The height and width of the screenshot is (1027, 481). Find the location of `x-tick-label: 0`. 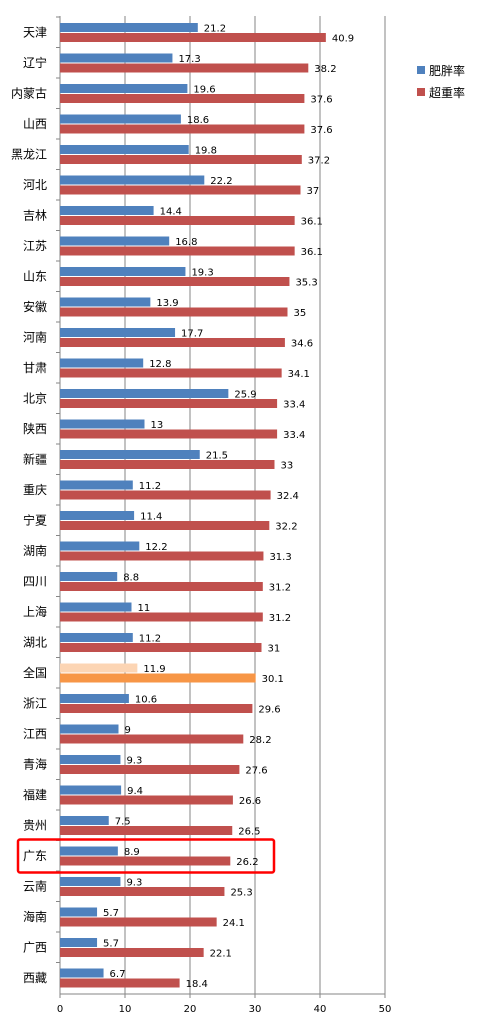

x-tick-label: 0 is located at coordinates (60, 1009).